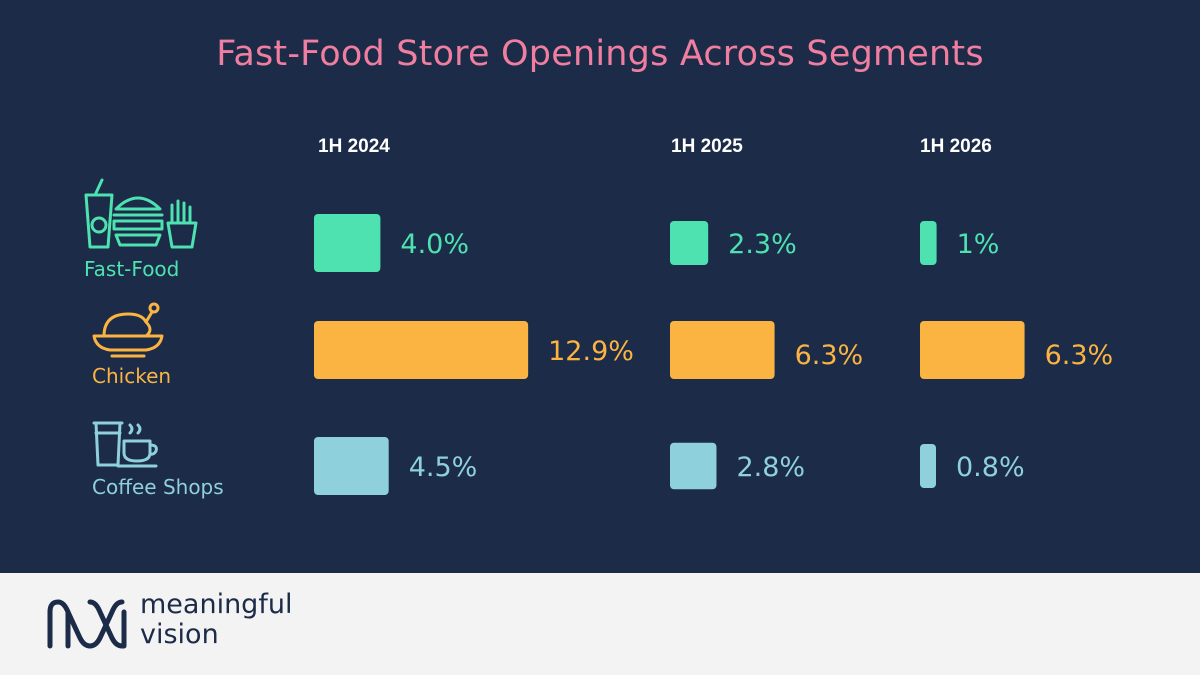 The image size is (1200, 675). I want to click on segment-label-chicken: Chicken, so click(132, 376).